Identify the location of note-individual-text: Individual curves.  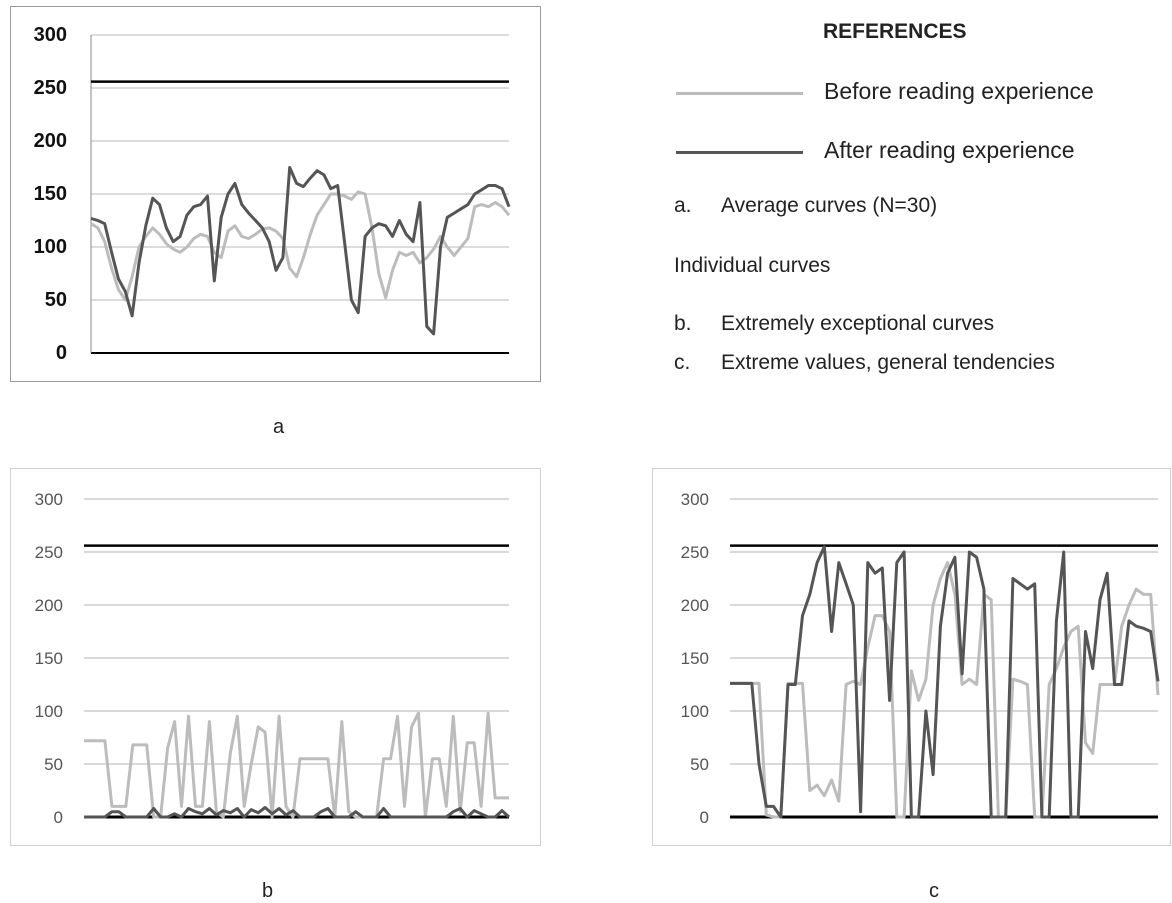
(752, 265).